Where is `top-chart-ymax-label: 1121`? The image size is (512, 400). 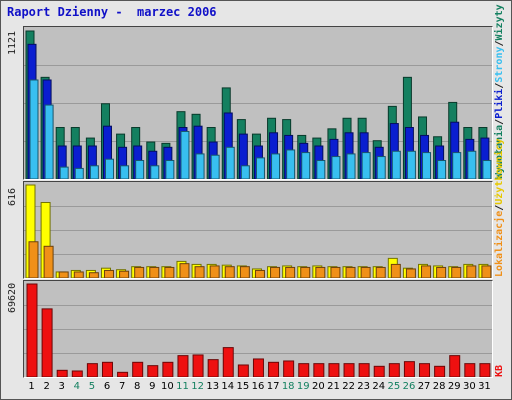
top-chart-ymax-label: 1121 is located at coordinates (12, 42).